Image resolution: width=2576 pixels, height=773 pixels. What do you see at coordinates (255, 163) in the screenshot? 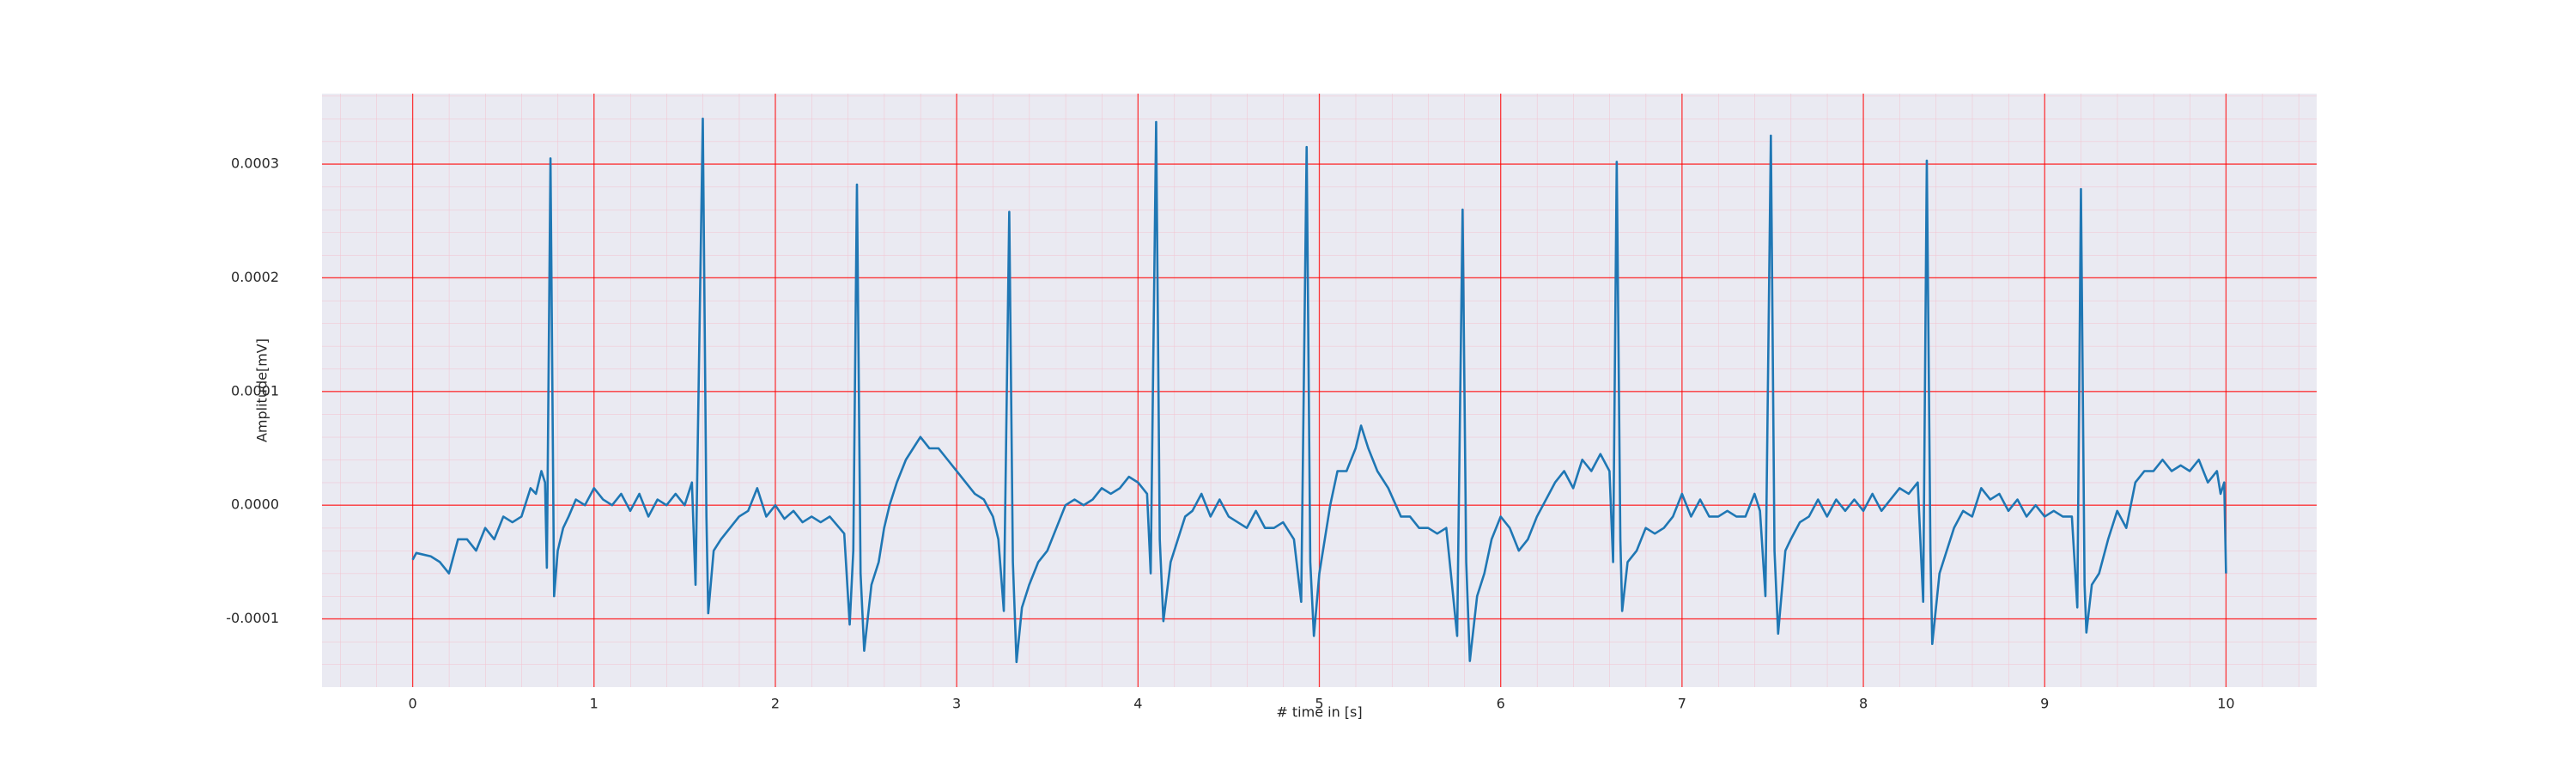
I see `y-tick-label: 0.0003` at bounding box center [255, 163].